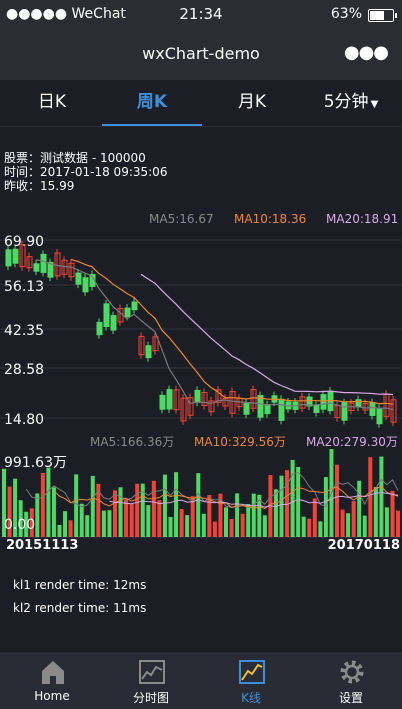 The width and height of the screenshot is (402, 709). What do you see at coordinates (201, 15) in the screenshot?
I see `status-bar: ●●●●● WeChat 21:34 63%` at bounding box center [201, 15].